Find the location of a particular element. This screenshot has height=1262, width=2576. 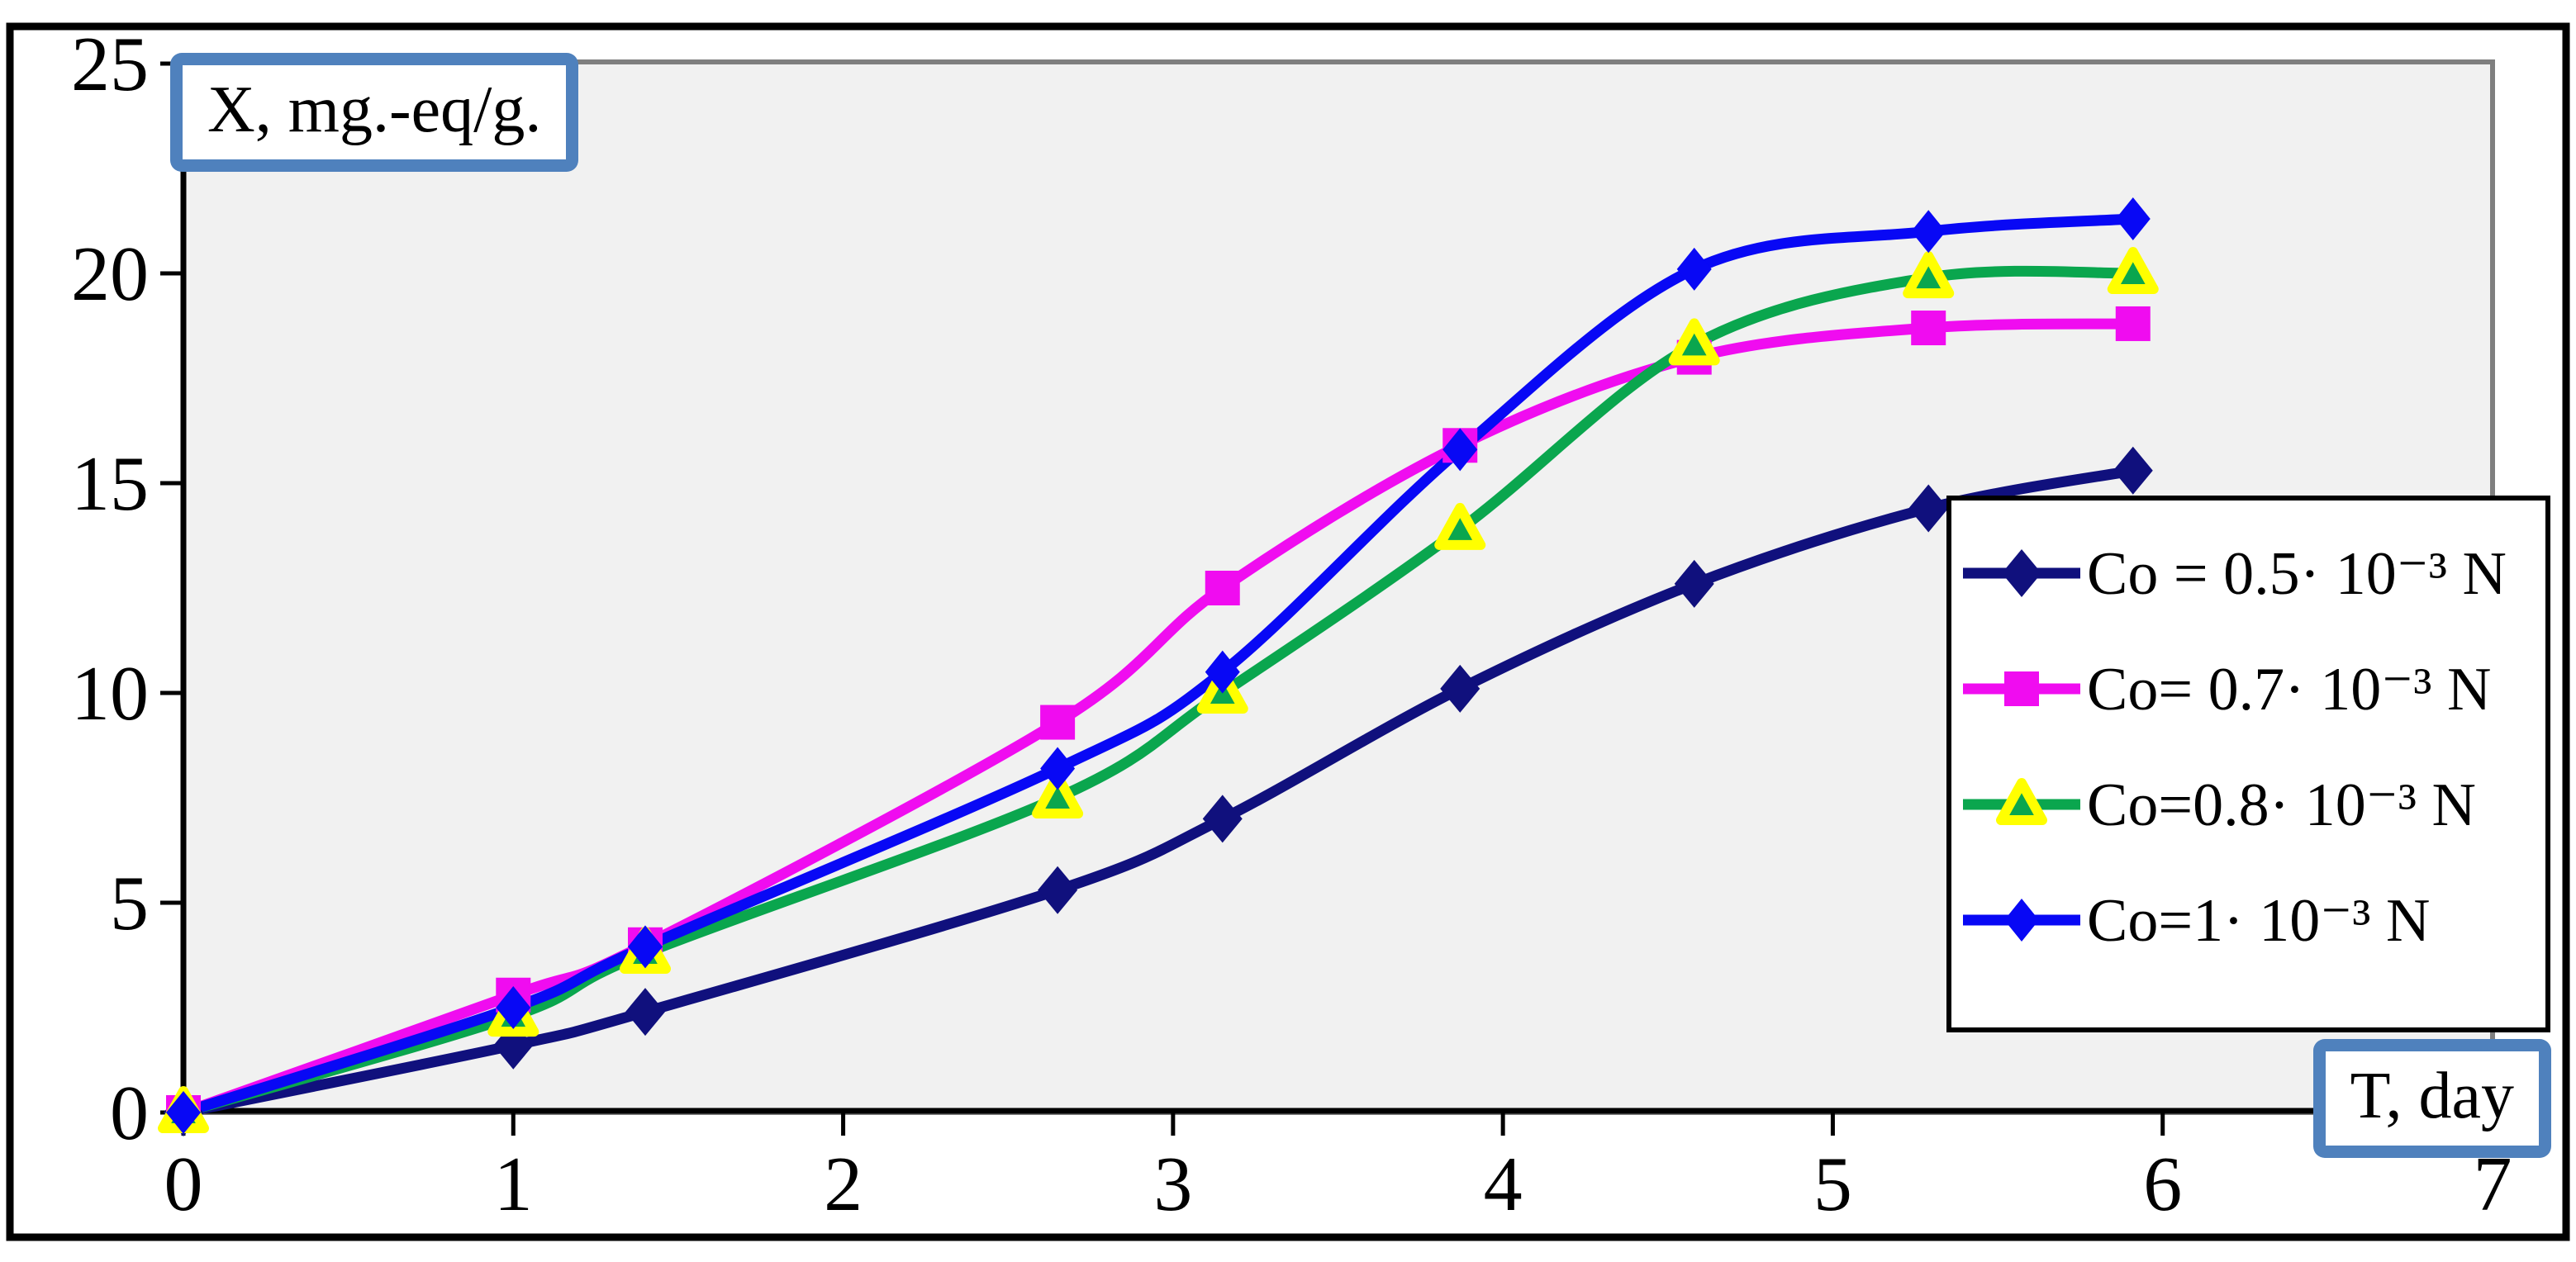

x-axis-title: T, day is located at coordinates (2432, 1096).